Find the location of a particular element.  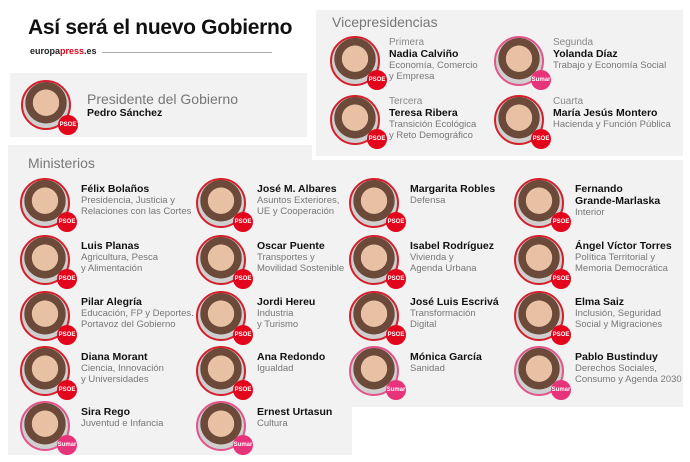

person-name: Ángel Víctor Torres is located at coordinates (623, 246).